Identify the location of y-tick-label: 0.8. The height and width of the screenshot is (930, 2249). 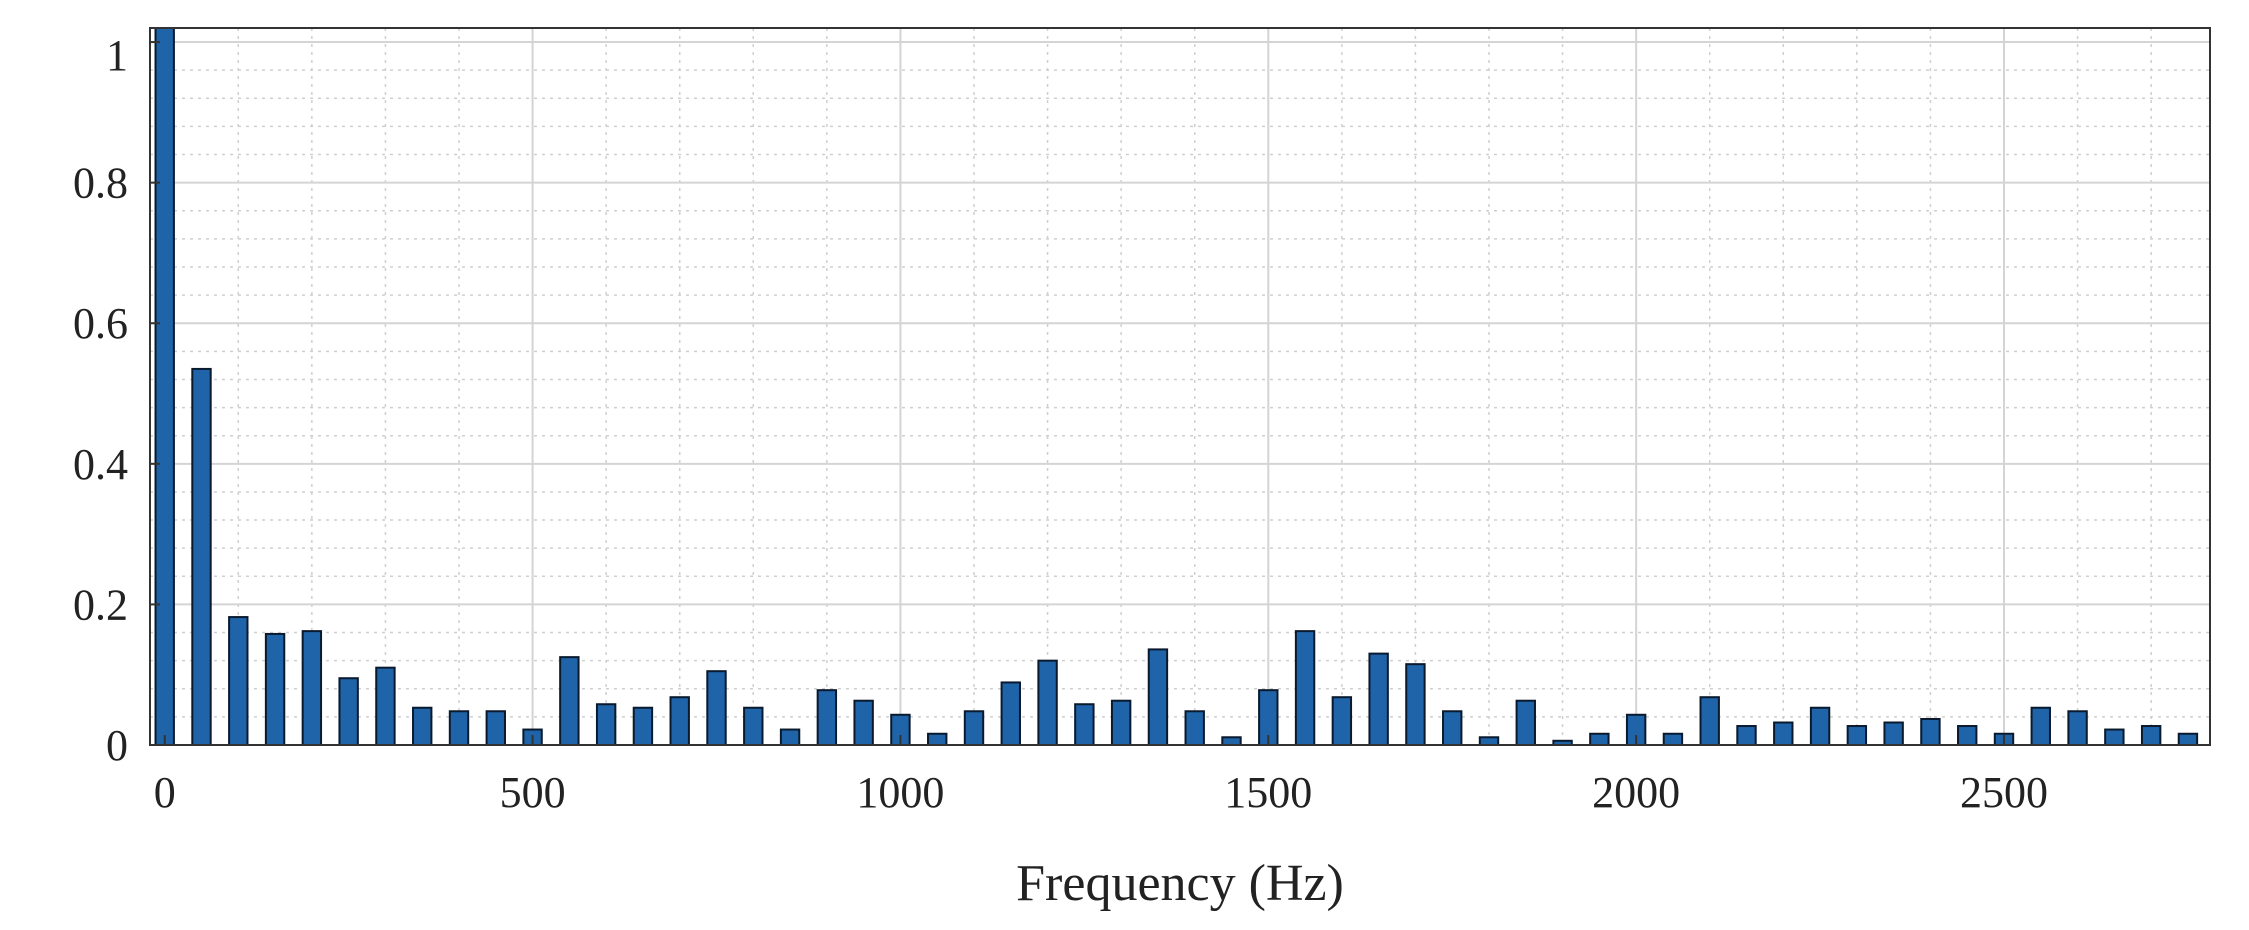
(100, 183).